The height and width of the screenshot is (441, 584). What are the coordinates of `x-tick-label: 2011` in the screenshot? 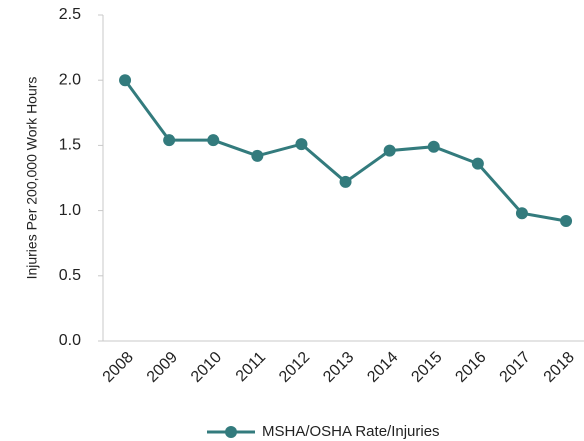 It's located at (251, 367).